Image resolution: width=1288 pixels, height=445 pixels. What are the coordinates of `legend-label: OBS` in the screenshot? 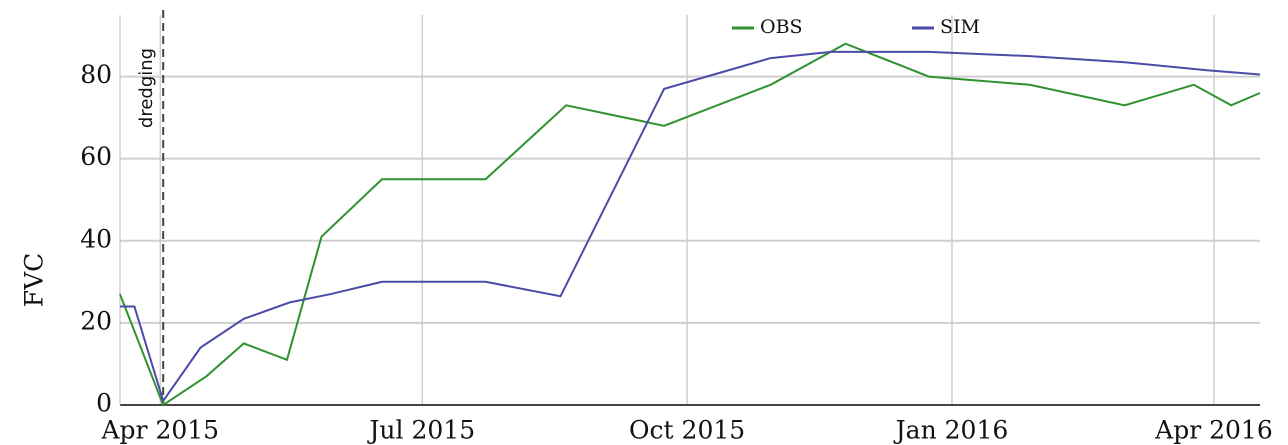 It's located at (781, 27).